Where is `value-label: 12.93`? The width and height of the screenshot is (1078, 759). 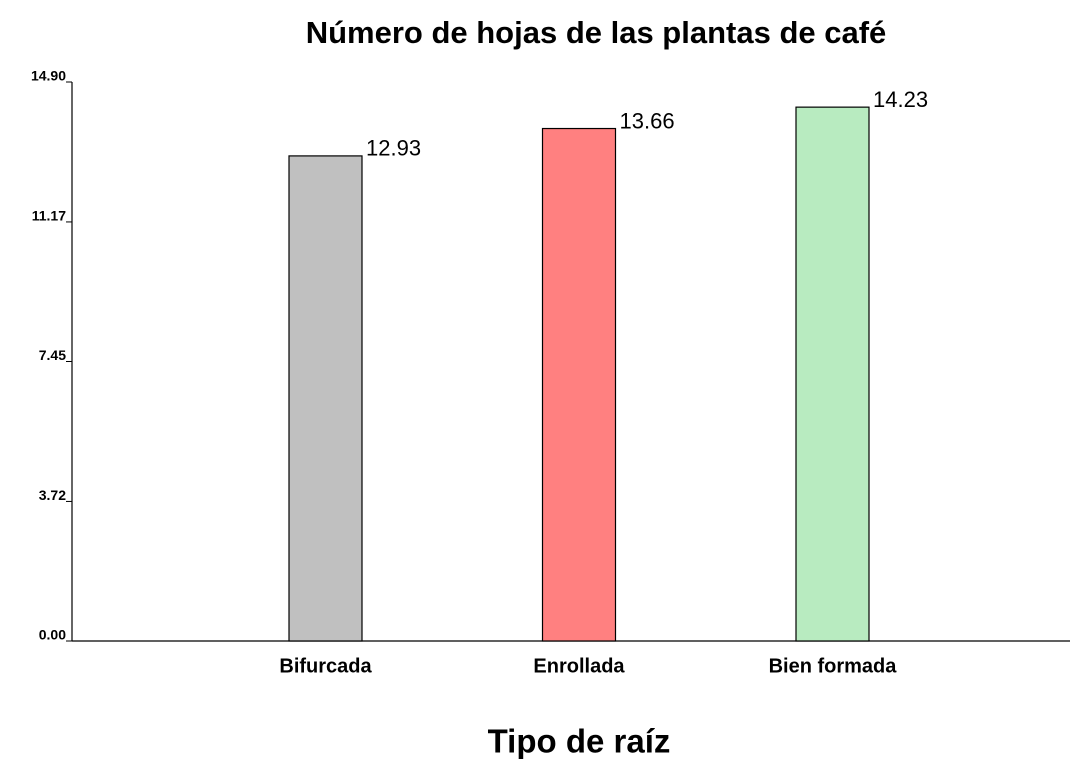
value-label: 12.93 is located at coordinates (393, 148).